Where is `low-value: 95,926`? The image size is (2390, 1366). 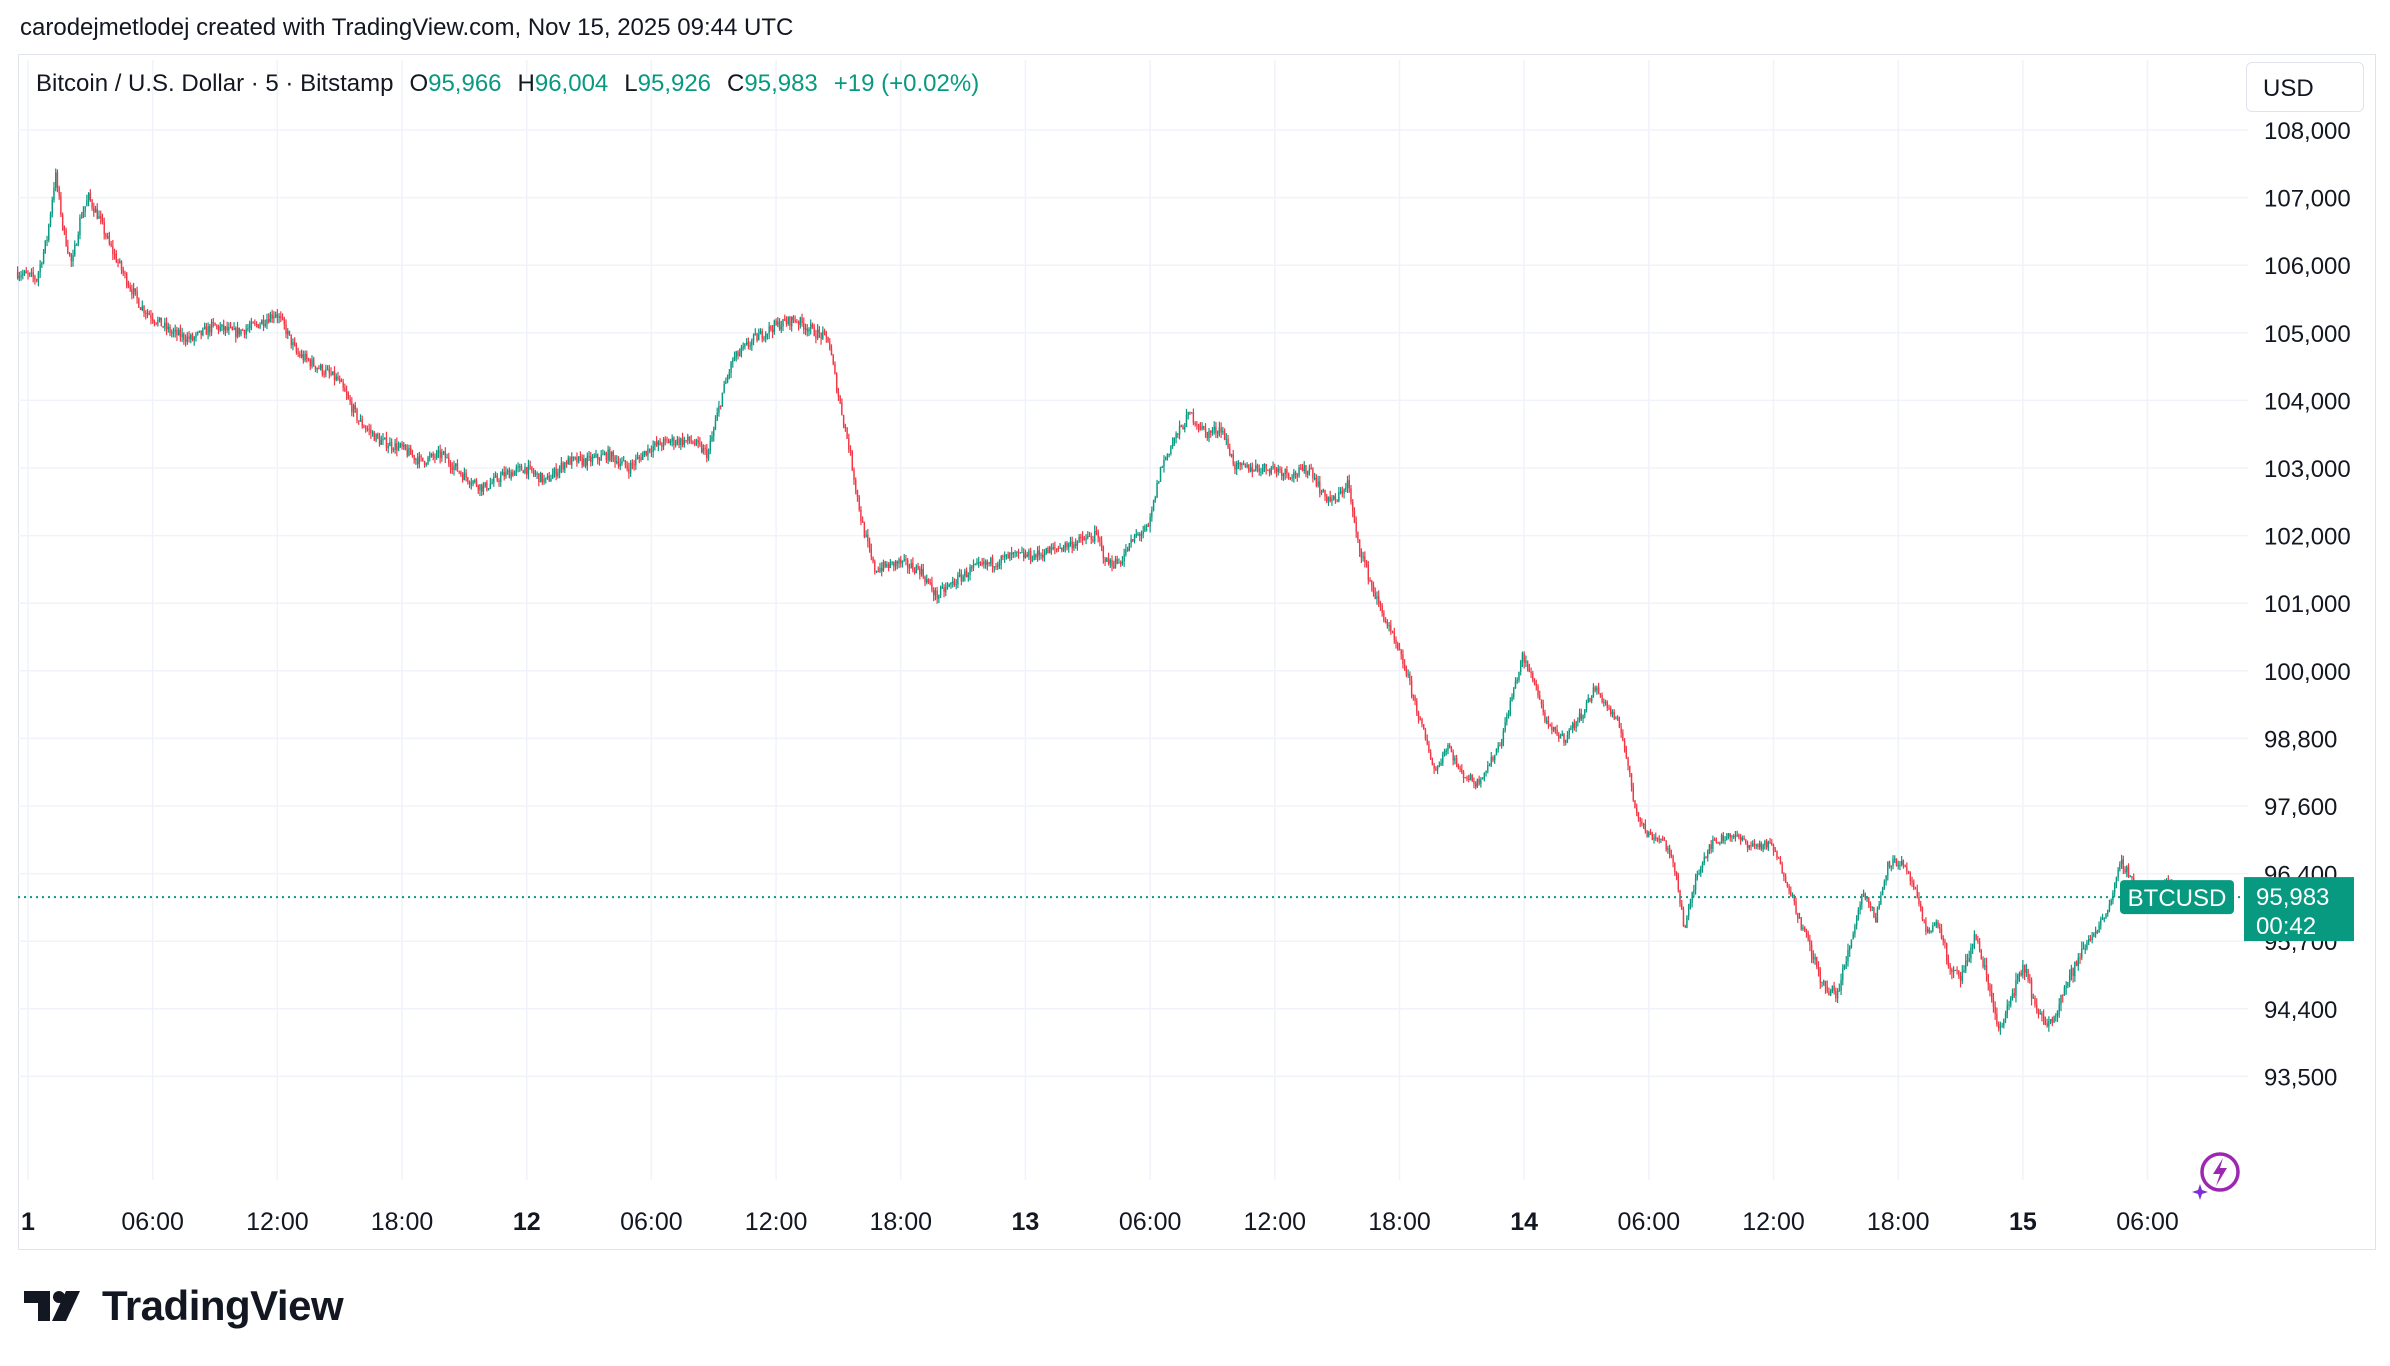
low-value: 95,926 is located at coordinates (674, 83).